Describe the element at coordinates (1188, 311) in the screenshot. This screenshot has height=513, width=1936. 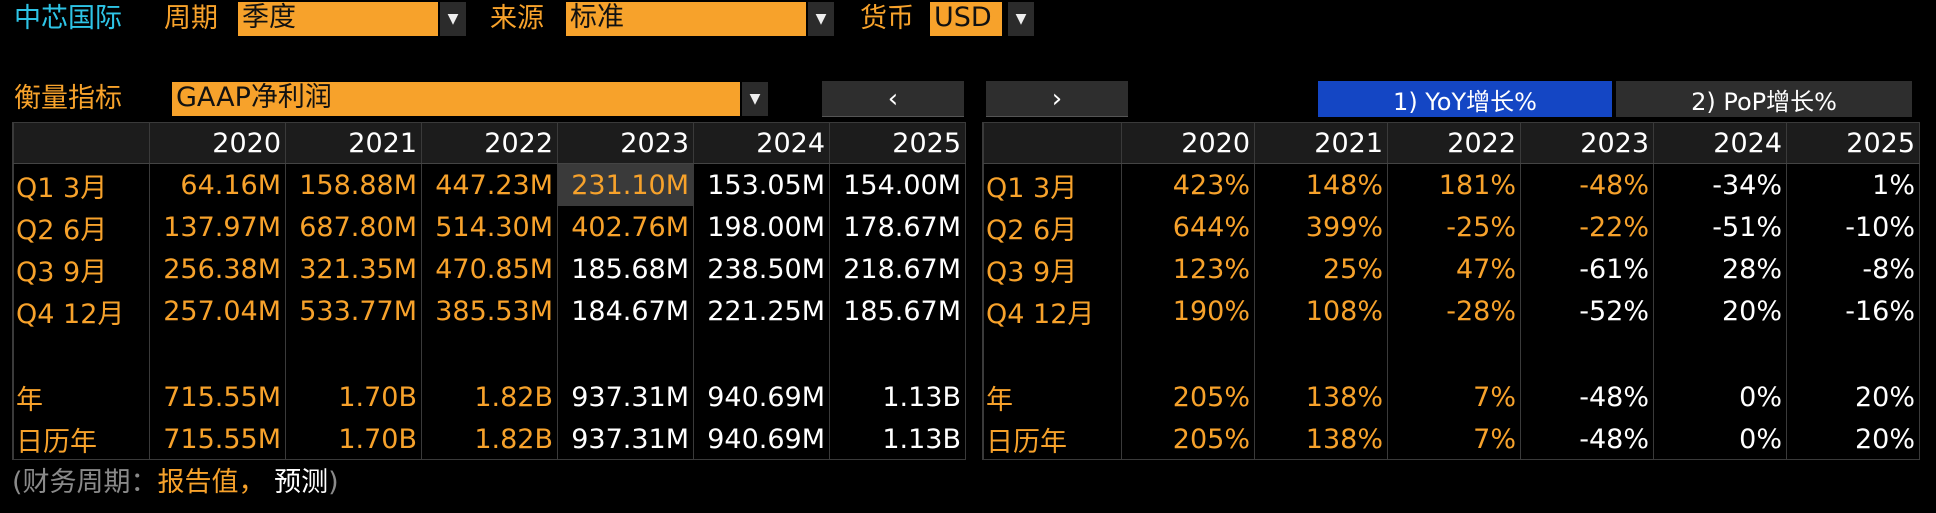
I see `growth-cell: 190%` at that location.